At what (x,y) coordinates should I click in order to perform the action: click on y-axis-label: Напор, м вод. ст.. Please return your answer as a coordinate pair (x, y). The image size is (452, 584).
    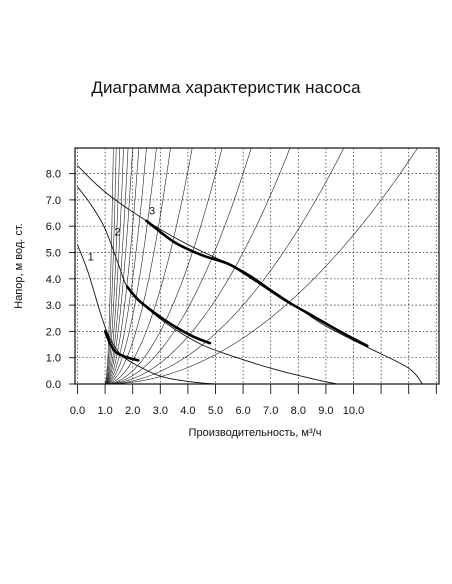
    Looking at the image, I should click on (19, 266).